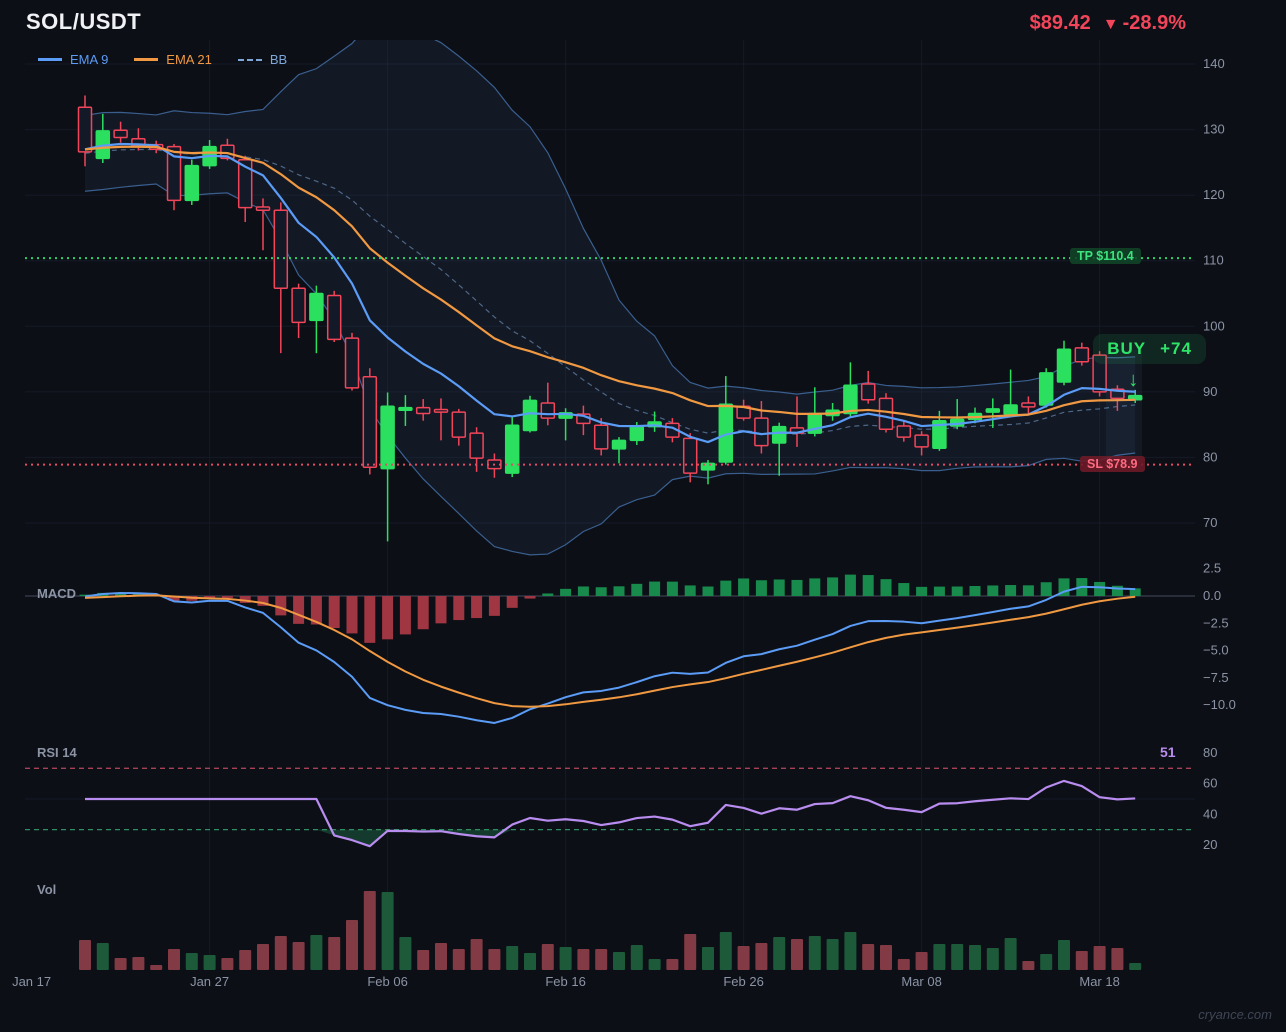 The width and height of the screenshot is (1286, 1032). Describe the element at coordinates (47, 889) in the screenshot. I see `volume-pane-label: Vol` at that location.